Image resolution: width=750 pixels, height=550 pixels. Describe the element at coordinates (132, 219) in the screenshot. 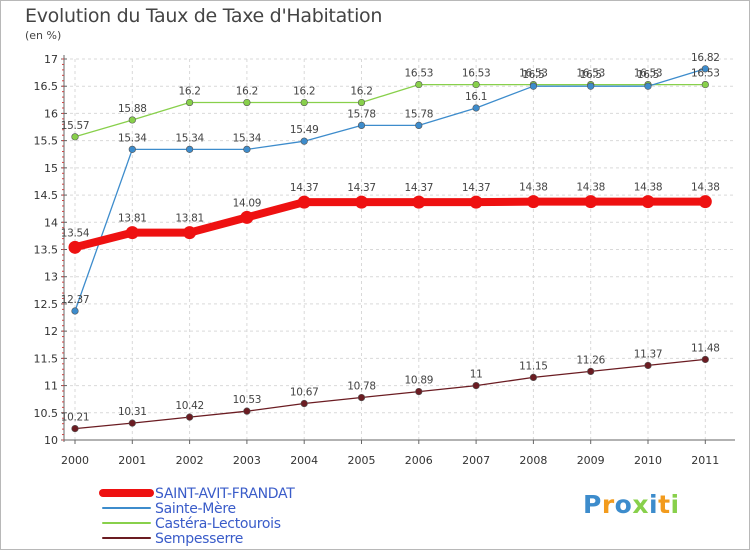

I see `data-label: 13.81` at that location.